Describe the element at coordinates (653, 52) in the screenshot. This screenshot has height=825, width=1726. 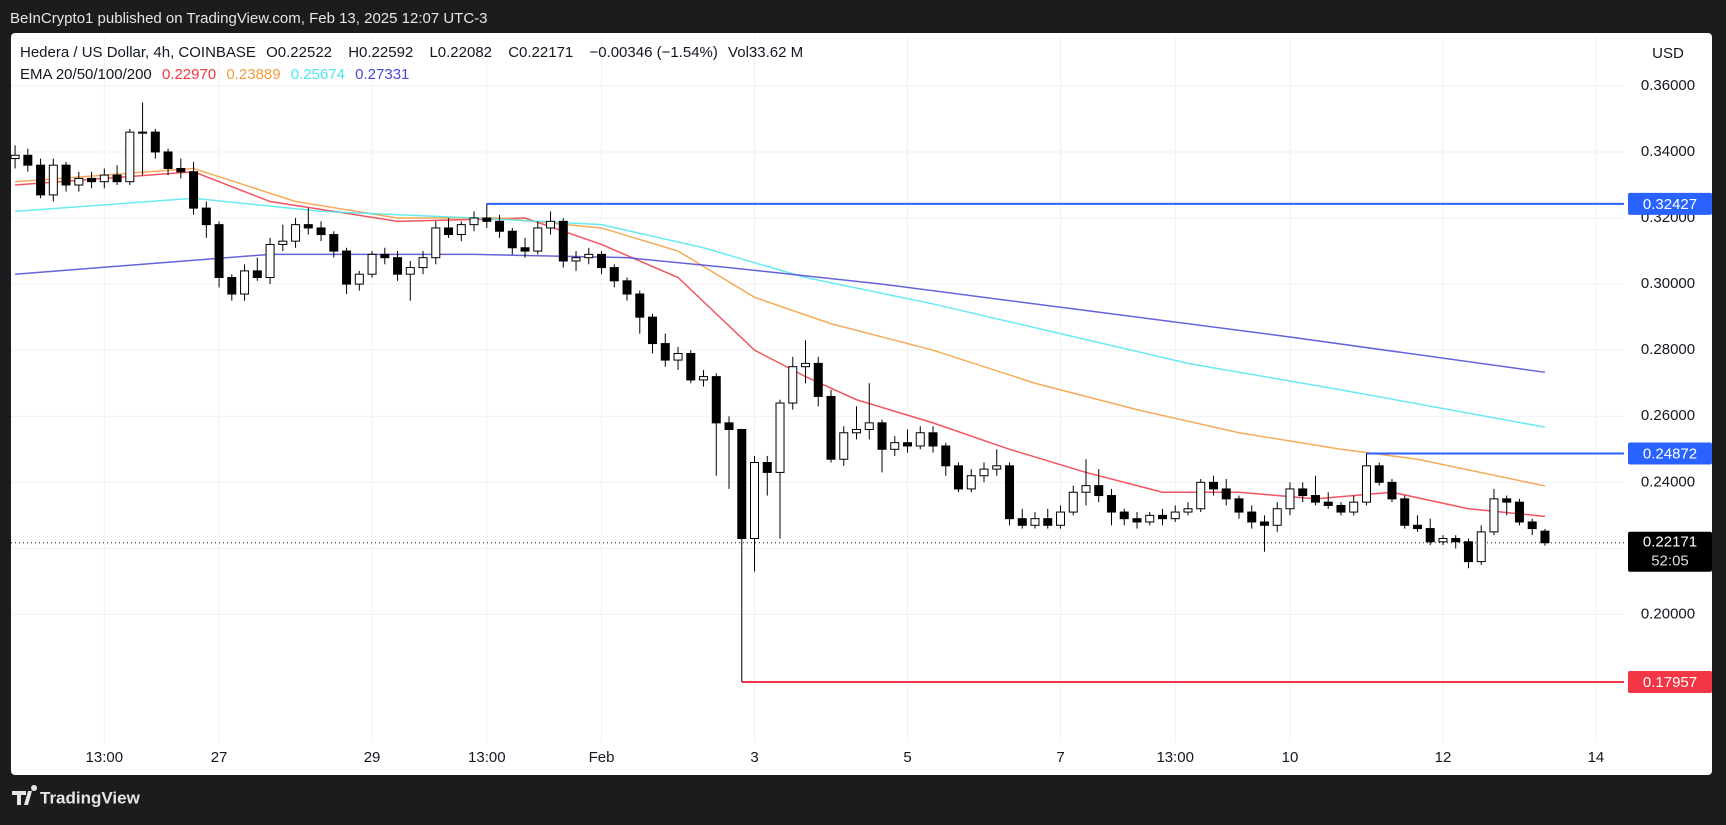
I see `change: −0.00346 (−1.54%)` at that location.